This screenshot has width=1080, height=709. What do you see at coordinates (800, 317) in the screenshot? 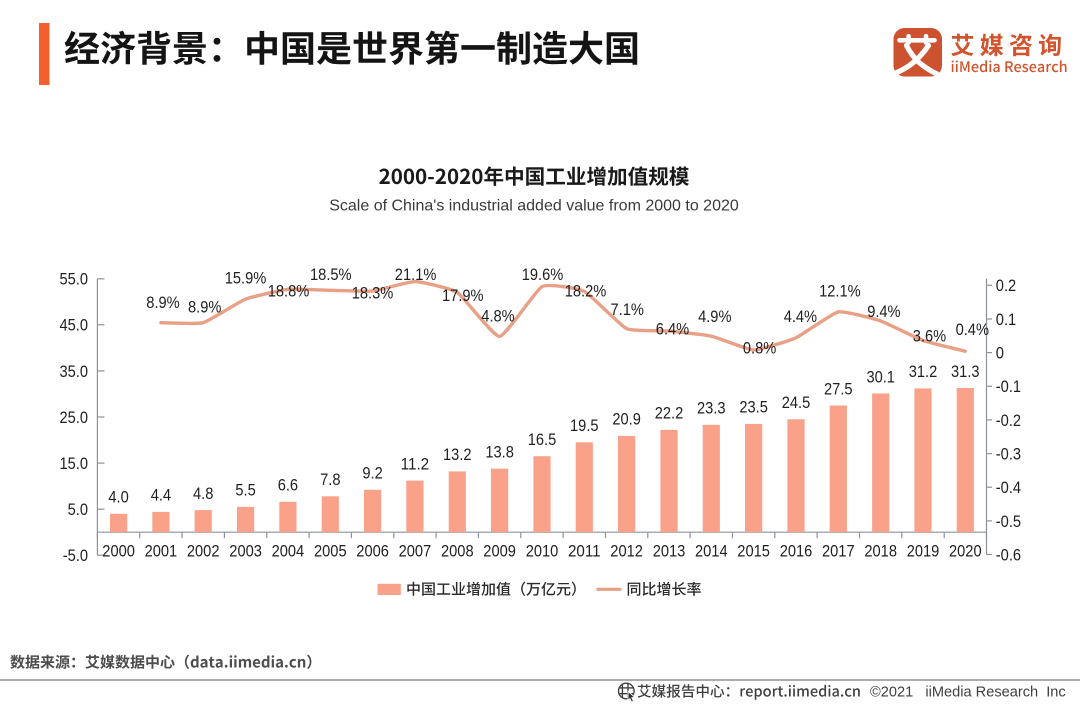
I see `svg-text: 4.4%` at bounding box center [800, 317].